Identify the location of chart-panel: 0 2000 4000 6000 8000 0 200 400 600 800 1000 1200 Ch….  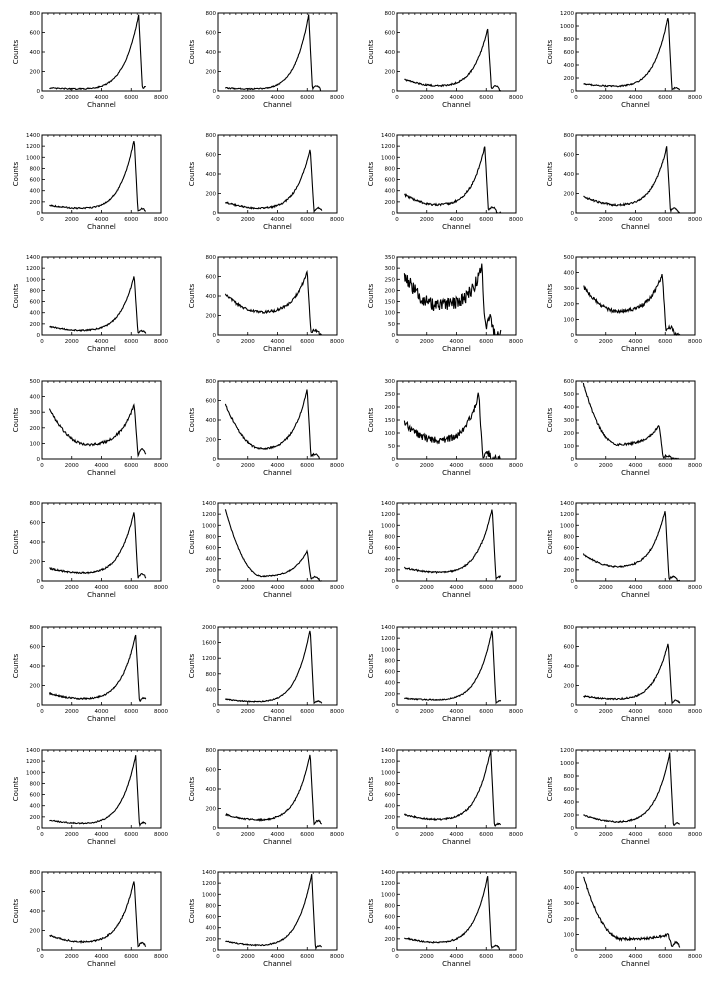
(624, 797).